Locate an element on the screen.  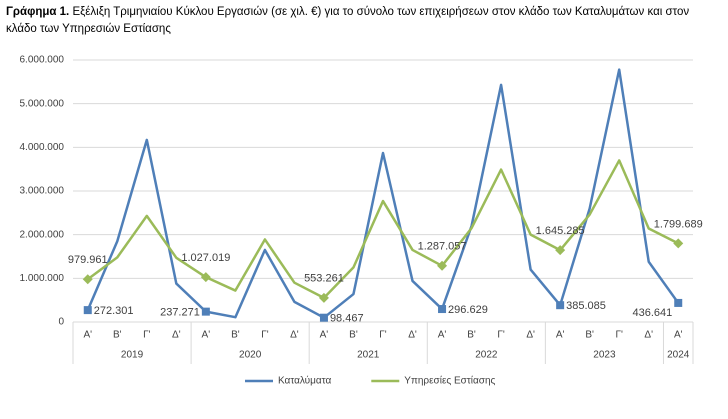
y-tick-label: 4.000.000 is located at coordinates (42, 147).